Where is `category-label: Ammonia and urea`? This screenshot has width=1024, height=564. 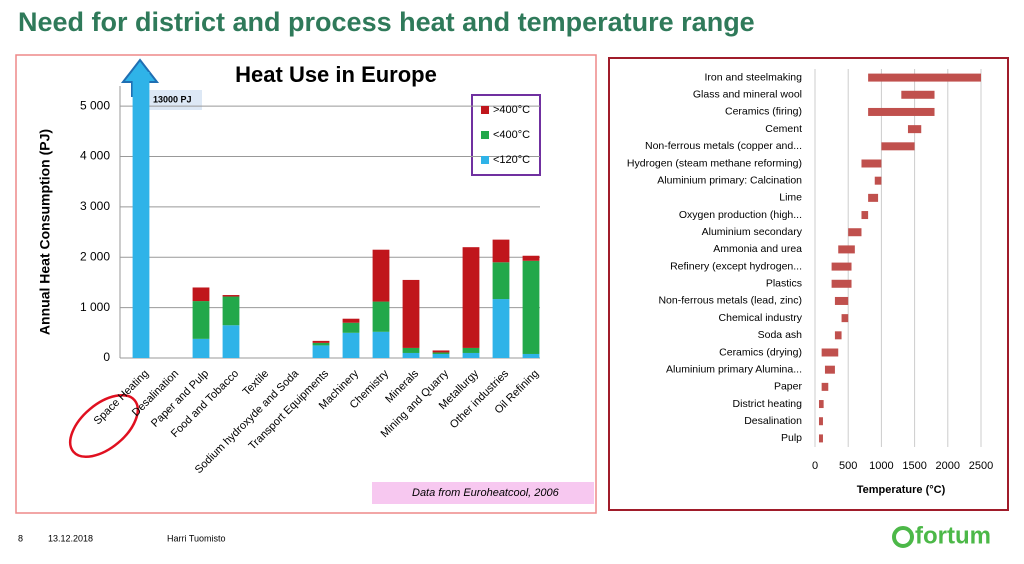
category-label: Ammonia and urea is located at coordinates (757, 249).